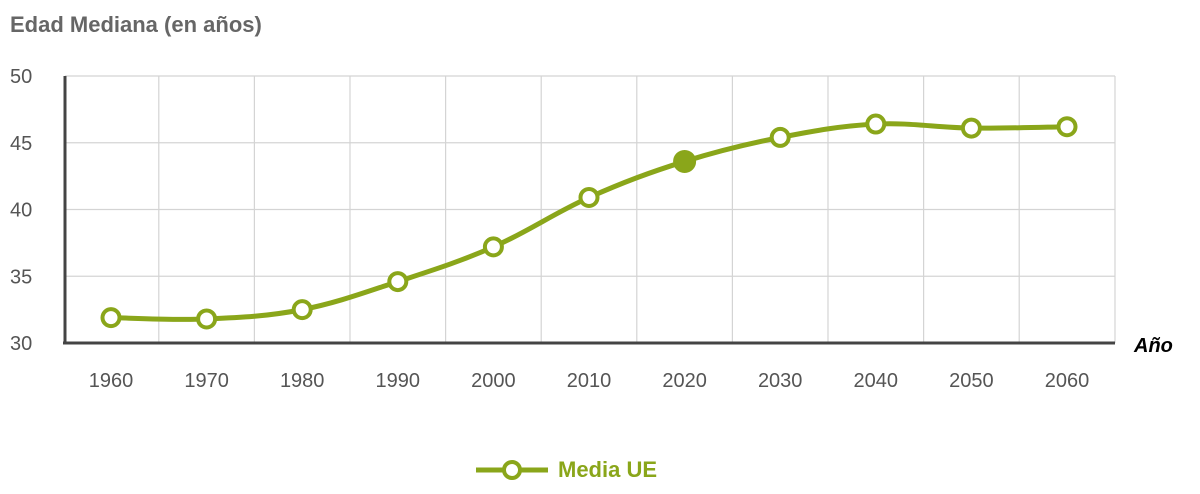 The height and width of the screenshot is (494, 1200). I want to click on x-tick-label: 1990, so click(398, 381).